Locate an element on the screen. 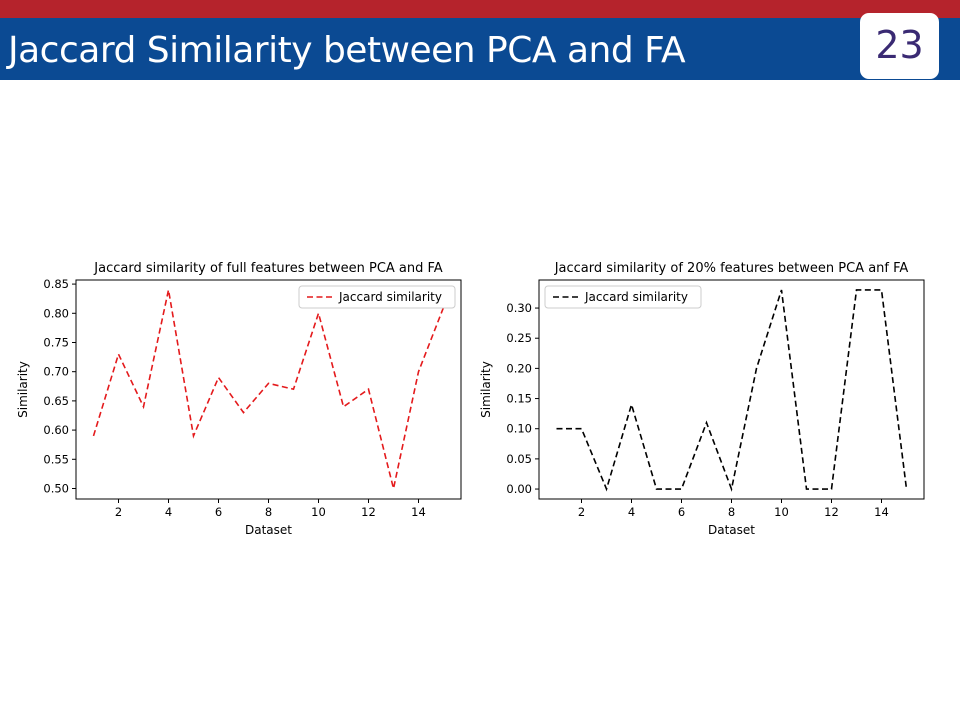  top-accent-bar is located at coordinates (480, 9).